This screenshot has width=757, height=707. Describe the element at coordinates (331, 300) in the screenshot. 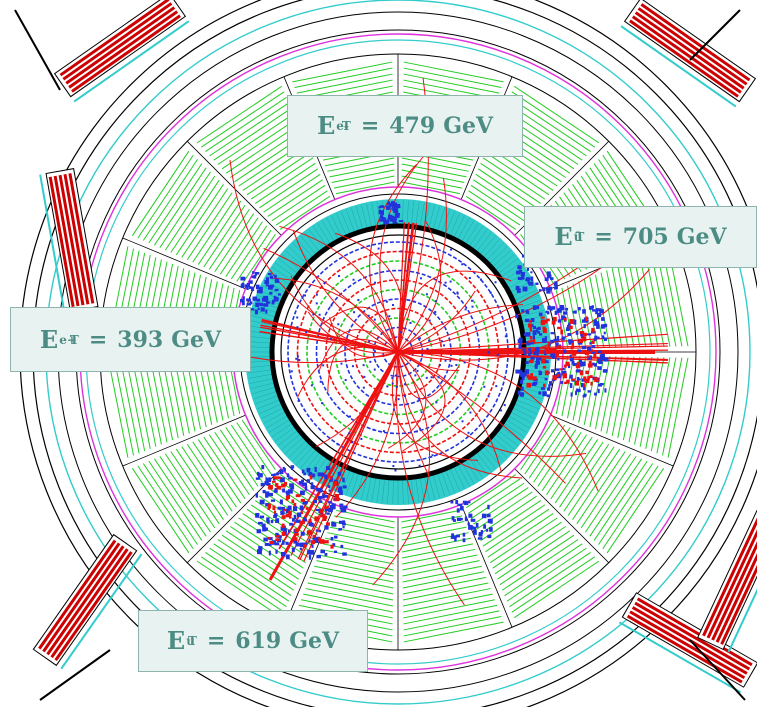

I see `track` at that location.